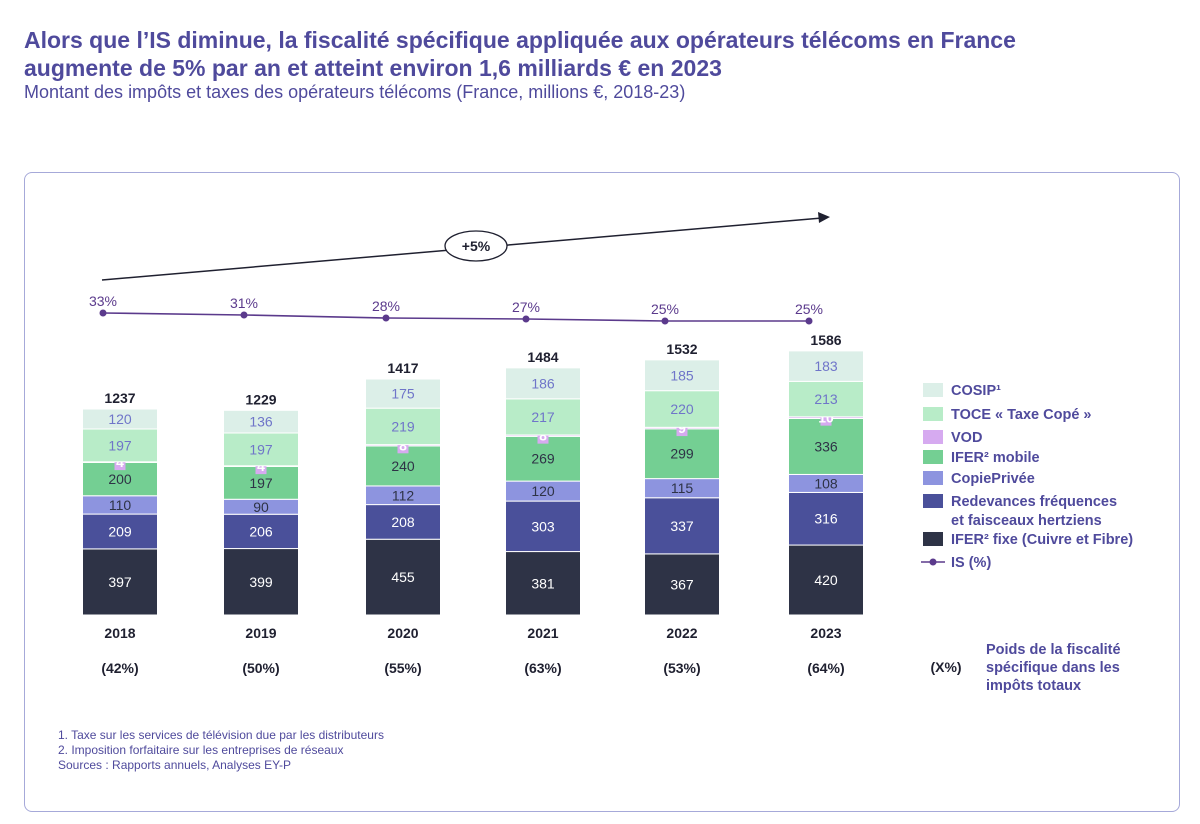 The width and height of the screenshot is (1200, 824). What do you see at coordinates (542, 357) in the screenshot?
I see `total-label: 1484` at bounding box center [542, 357].